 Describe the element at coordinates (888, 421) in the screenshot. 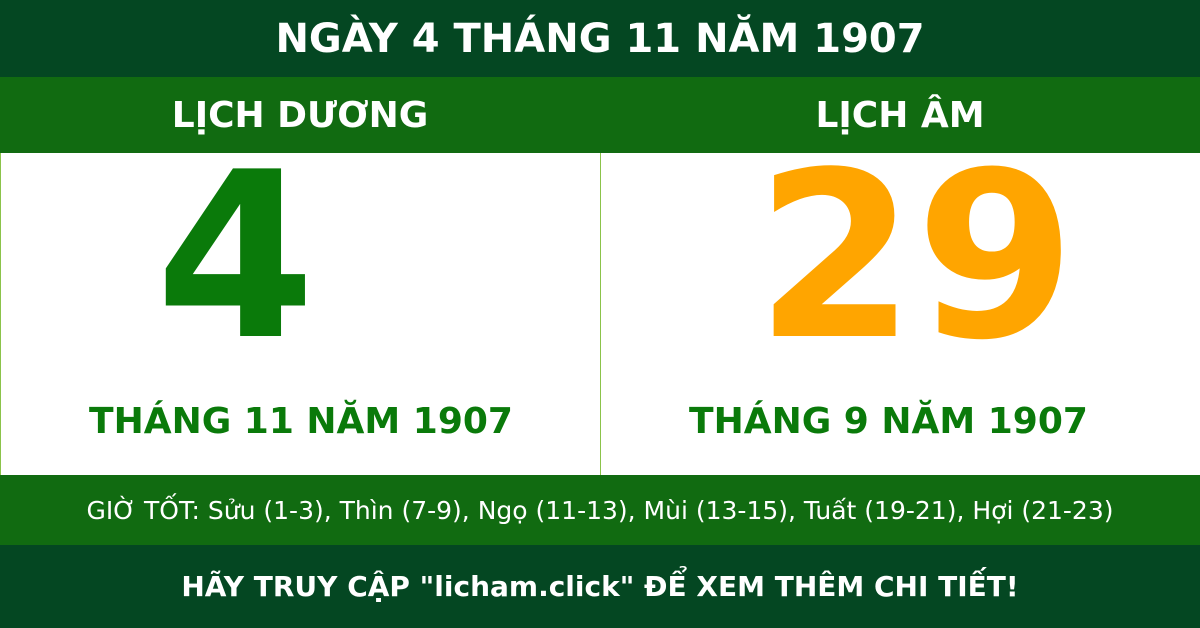

I see `lunar-month-year: THÁNG 9 NĂM 1907` at that location.